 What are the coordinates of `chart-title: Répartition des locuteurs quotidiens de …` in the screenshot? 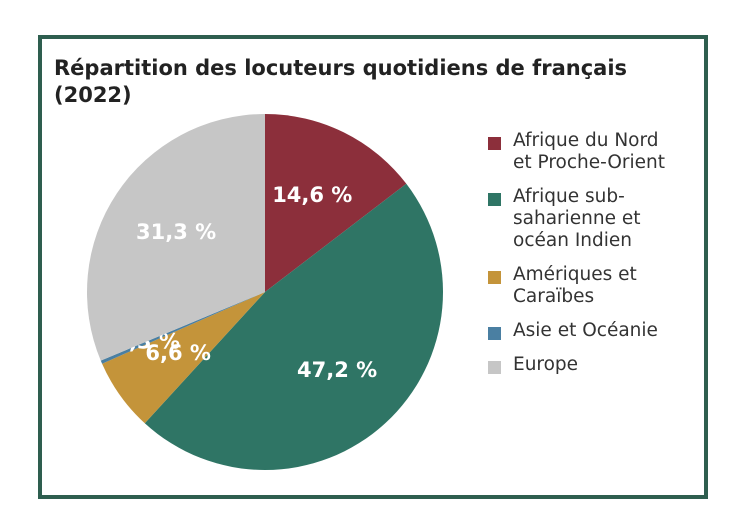 It's located at (341, 81).